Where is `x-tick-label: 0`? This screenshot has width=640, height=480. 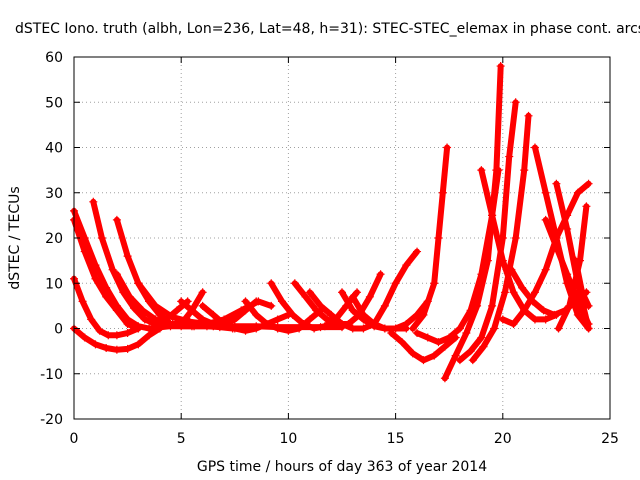
x-tick-label: 0 is located at coordinates (74, 439).